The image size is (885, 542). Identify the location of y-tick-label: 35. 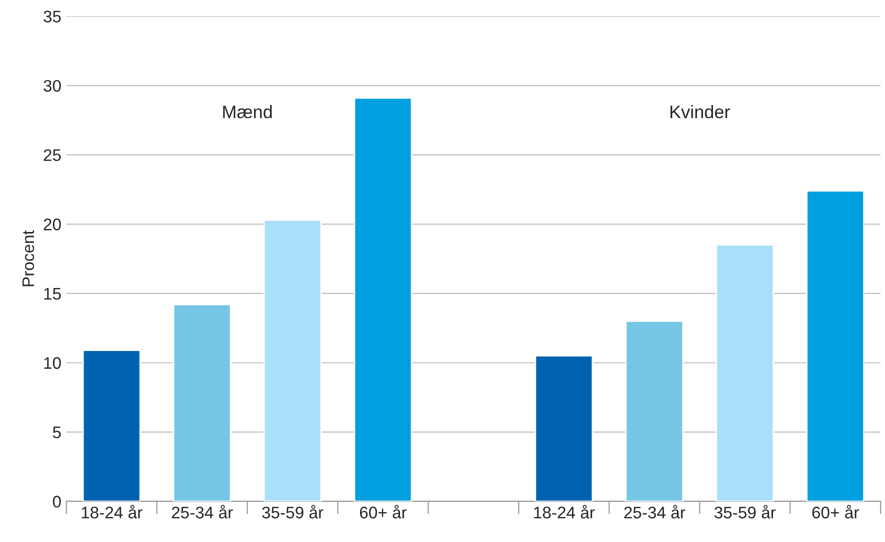
(52, 16).